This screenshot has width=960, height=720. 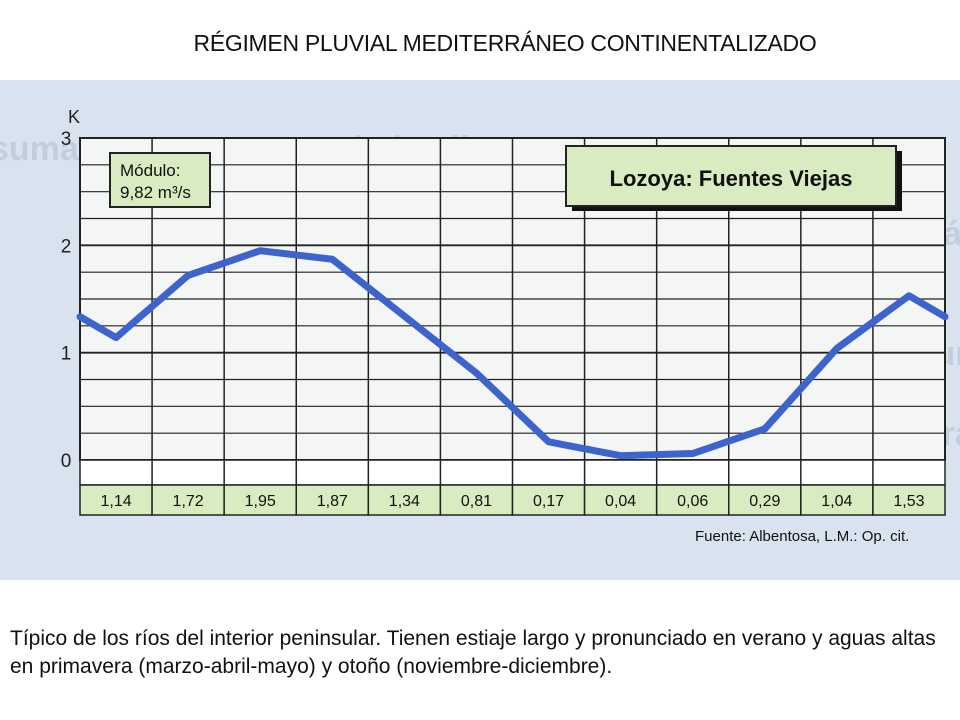 What do you see at coordinates (66, 354) in the screenshot?
I see `y-tick-label: 1` at bounding box center [66, 354].